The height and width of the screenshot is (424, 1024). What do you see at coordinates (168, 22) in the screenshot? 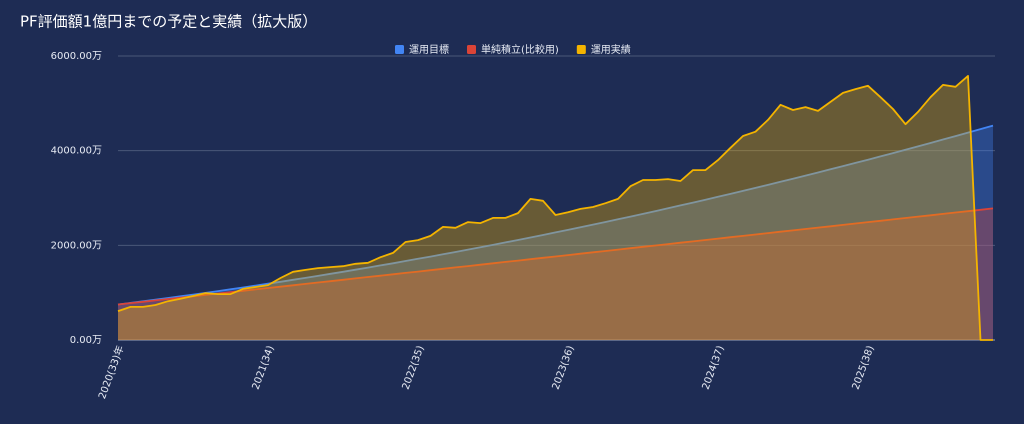
I see `chart-title: PF評価額1億円までの予定と実績（拡大版）` at bounding box center [168, 22].